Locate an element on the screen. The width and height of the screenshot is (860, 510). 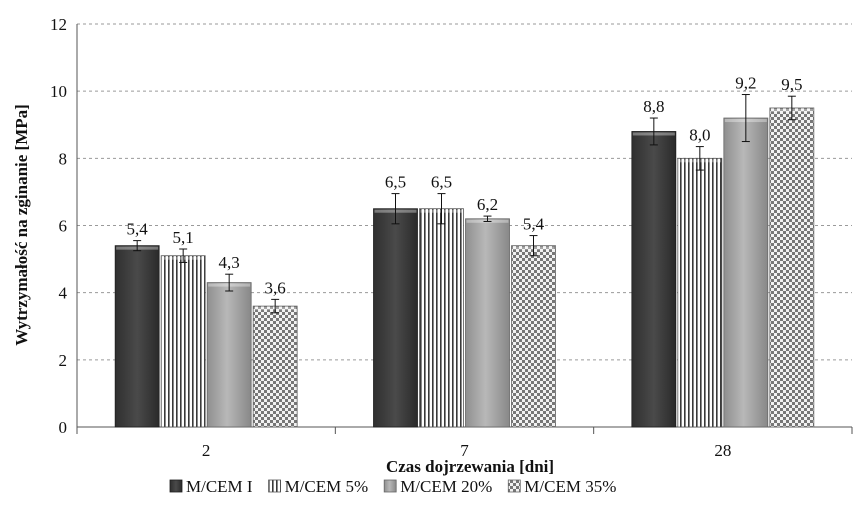
data-label: 9,2 is located at coordinates (745, 83).